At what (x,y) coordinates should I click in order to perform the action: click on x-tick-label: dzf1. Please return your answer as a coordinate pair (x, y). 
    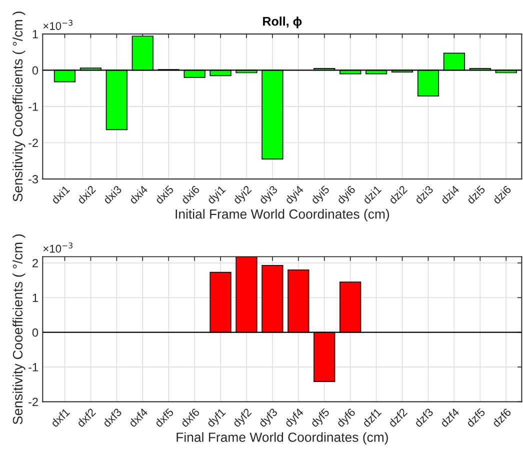
    Looking at the image, I should click on (372, 418).